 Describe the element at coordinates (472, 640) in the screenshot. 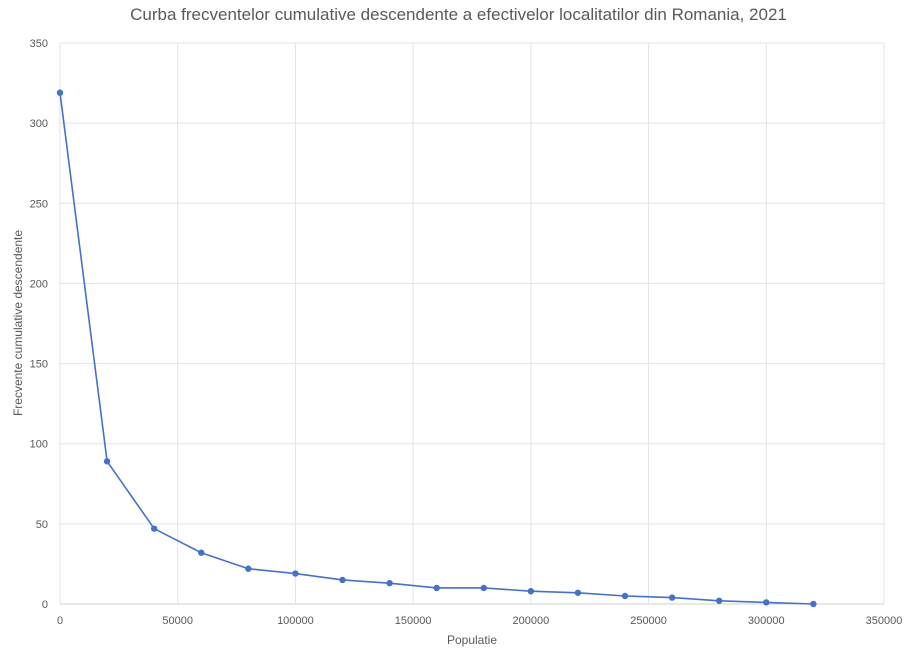

I see `x-axis-label: Populatie` at that location.